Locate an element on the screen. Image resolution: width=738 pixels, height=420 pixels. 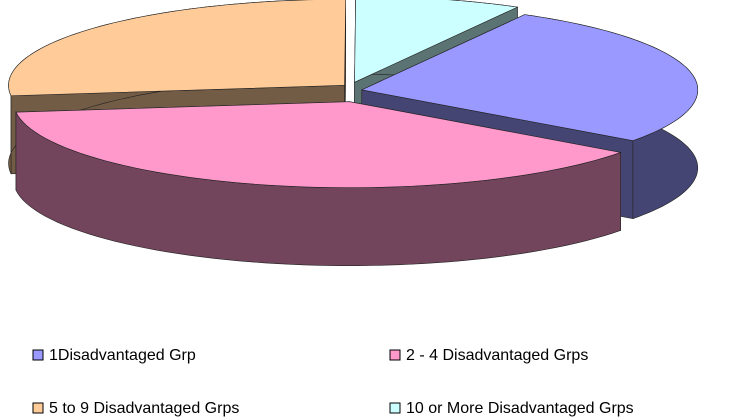
legend-label: 5 to 9 Disadvantaged Grps is located at coordinates (144, 408).